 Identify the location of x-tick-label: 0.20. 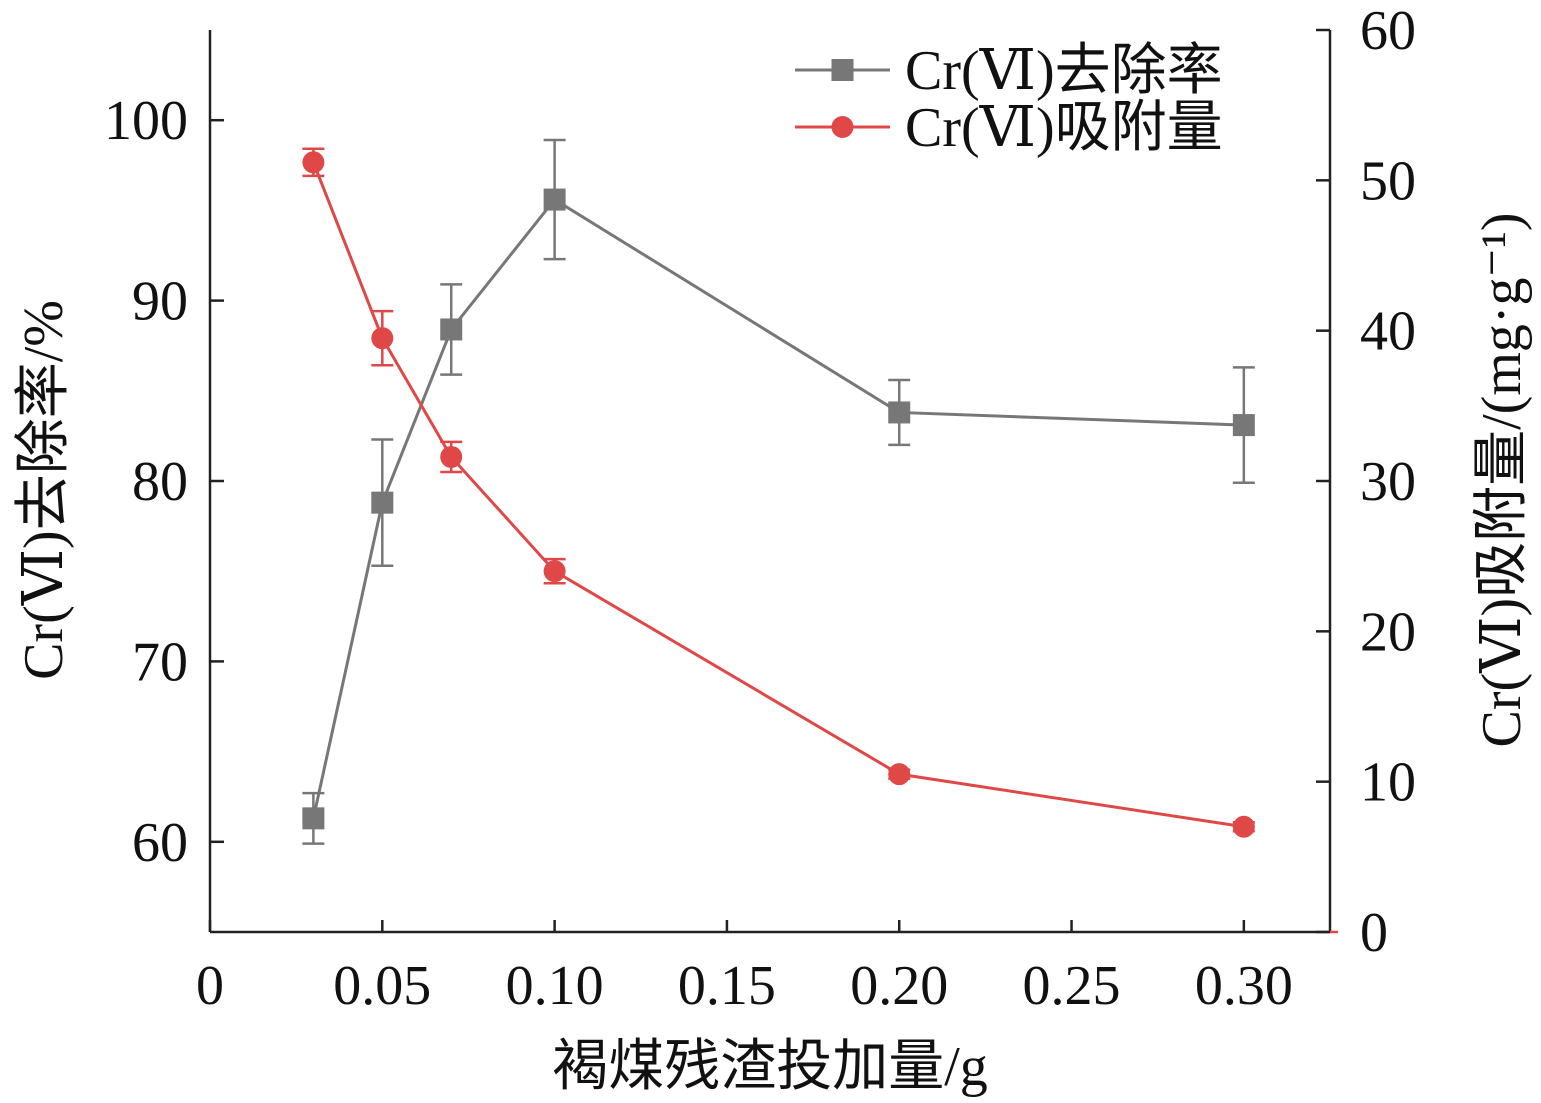
(899, 986).